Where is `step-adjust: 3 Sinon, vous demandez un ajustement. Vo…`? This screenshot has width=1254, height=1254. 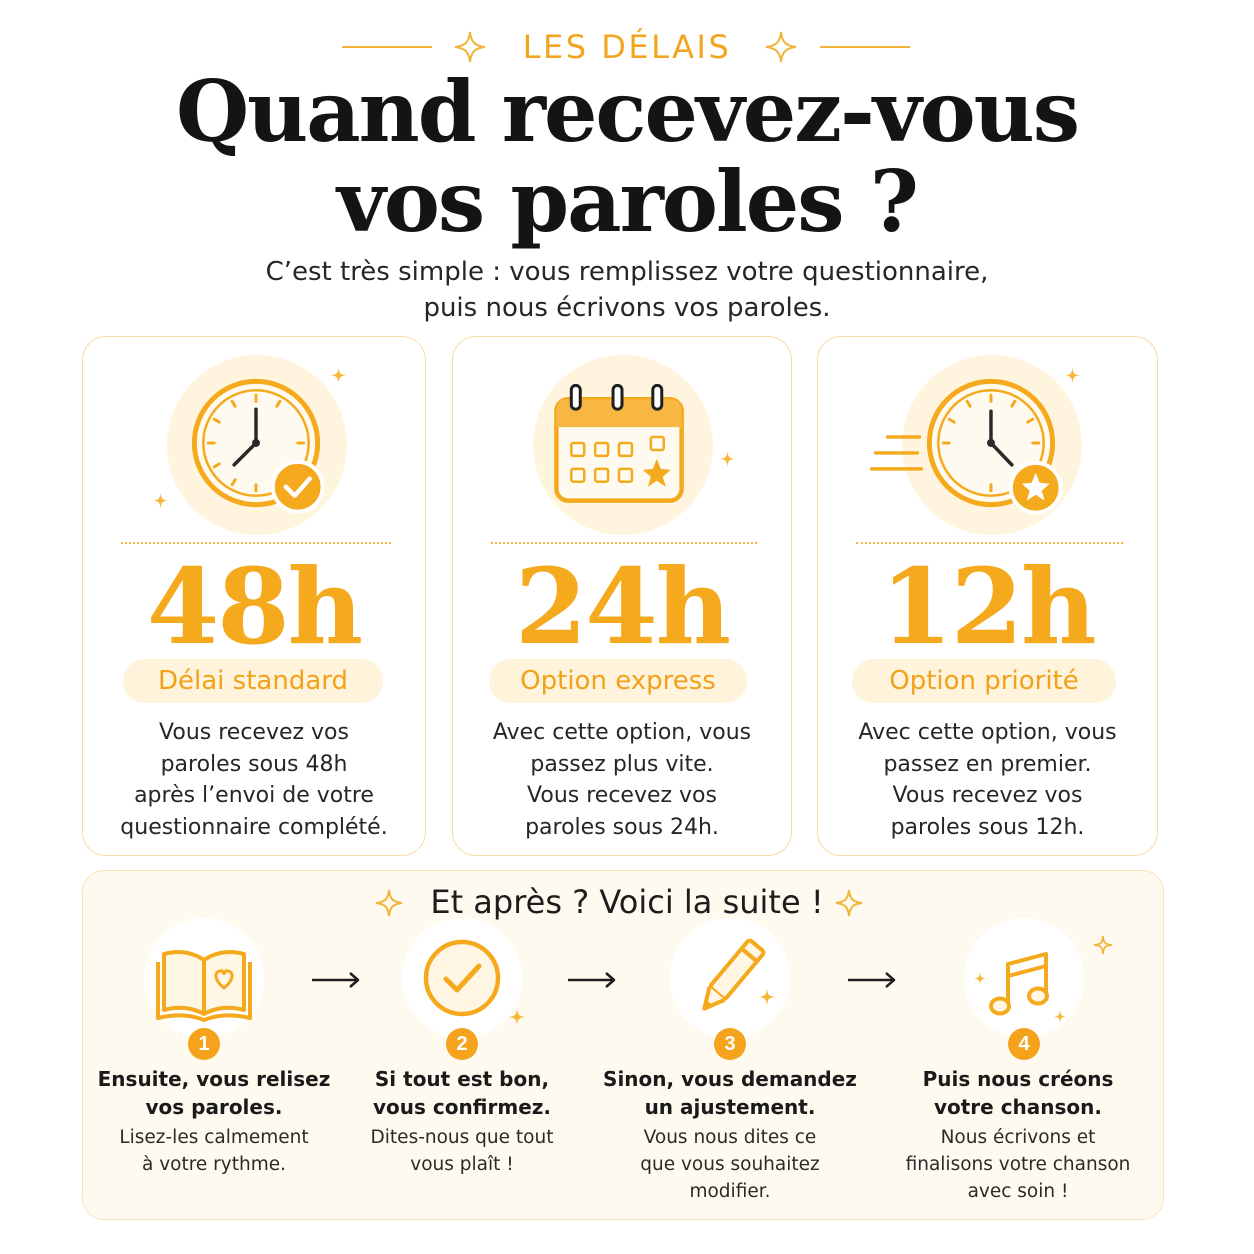
step-adjust: 3 Sinon, vous demandez un ajustement. Vo… is located at coordinates (730, 1060).